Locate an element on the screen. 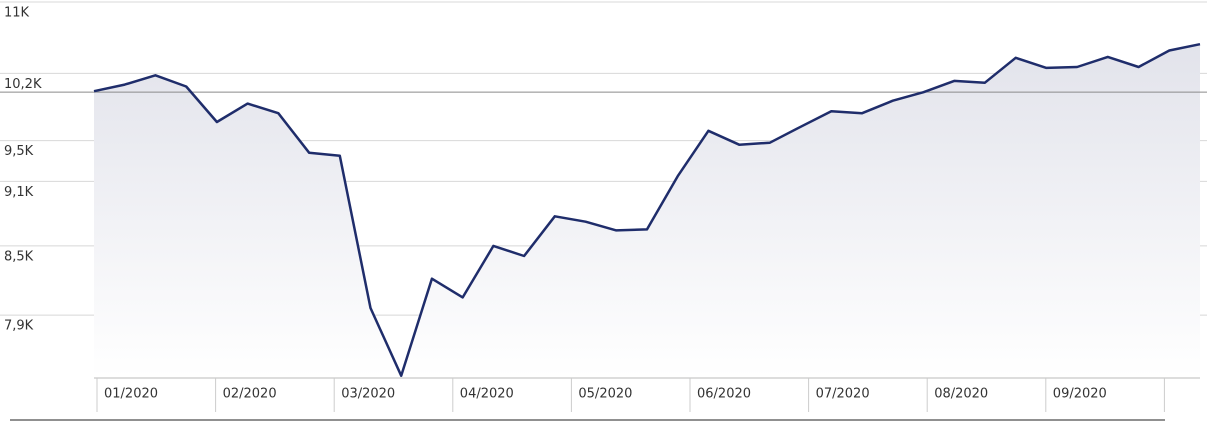  y-tick-label: 9,1K is located at coordinates (19, 192).